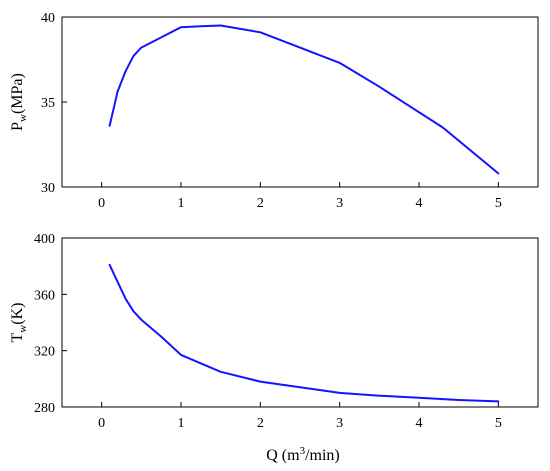  Describe the element at coordinates (181, 423) in the screenshot. I see `temperature-x-tick-label: 1` at that location.